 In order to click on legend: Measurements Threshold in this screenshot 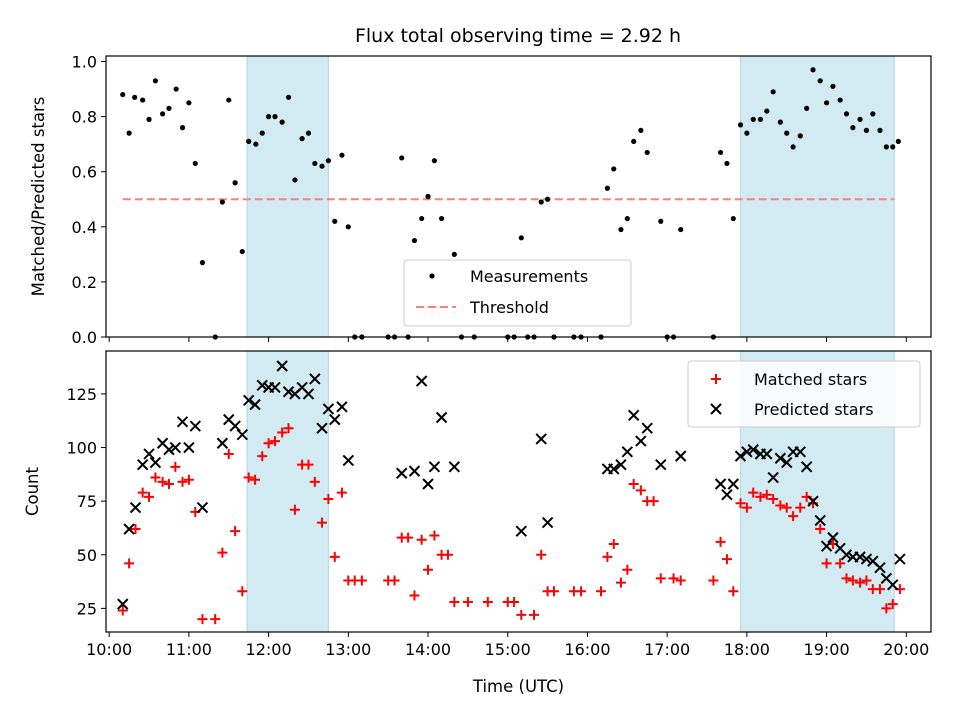, I will do `click(517, 293)`.